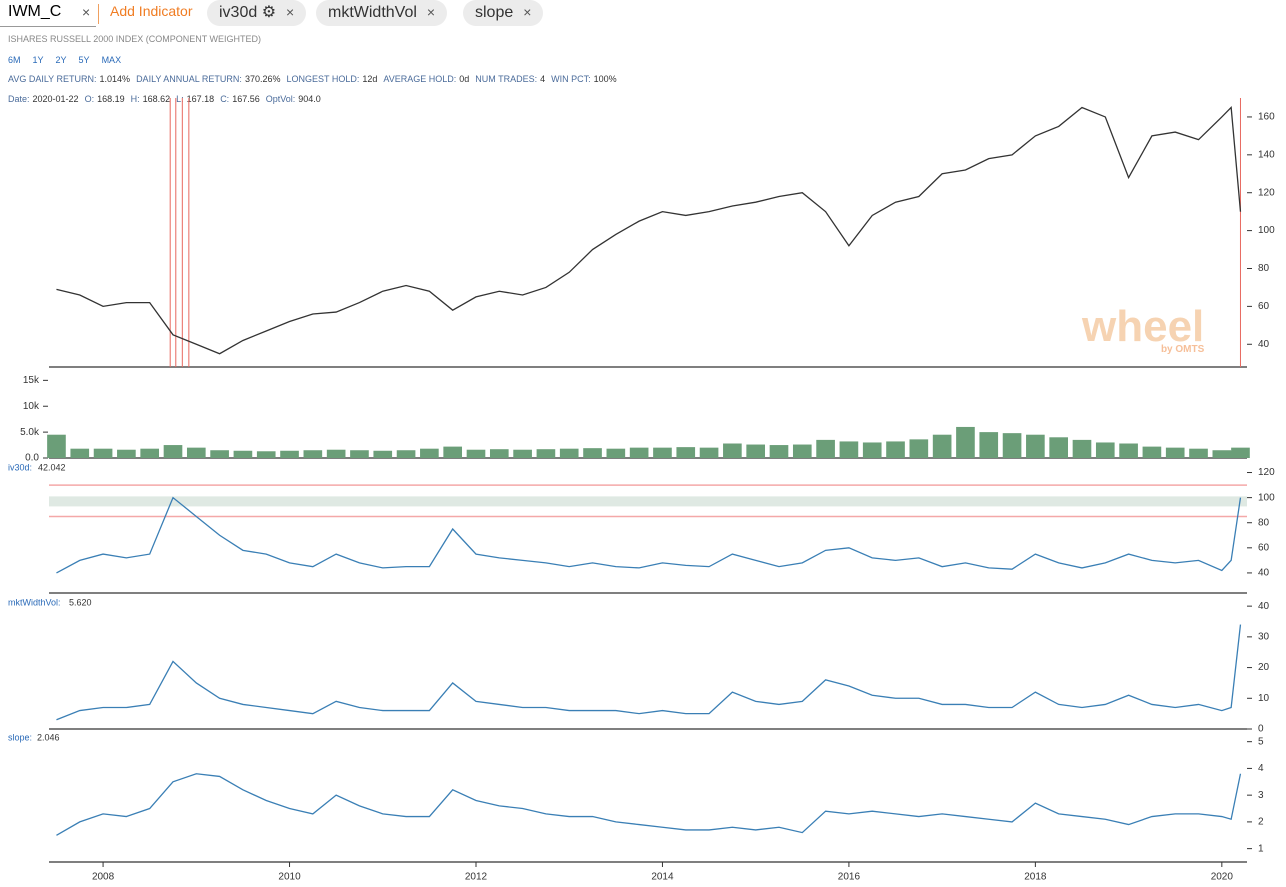 This screenshot has height=887, width=1286. What do you see at coordinates (420, 79) in the screenshot?
I see `stats-label: AVERAGE HOLD:` at bounding box center [420, 79].